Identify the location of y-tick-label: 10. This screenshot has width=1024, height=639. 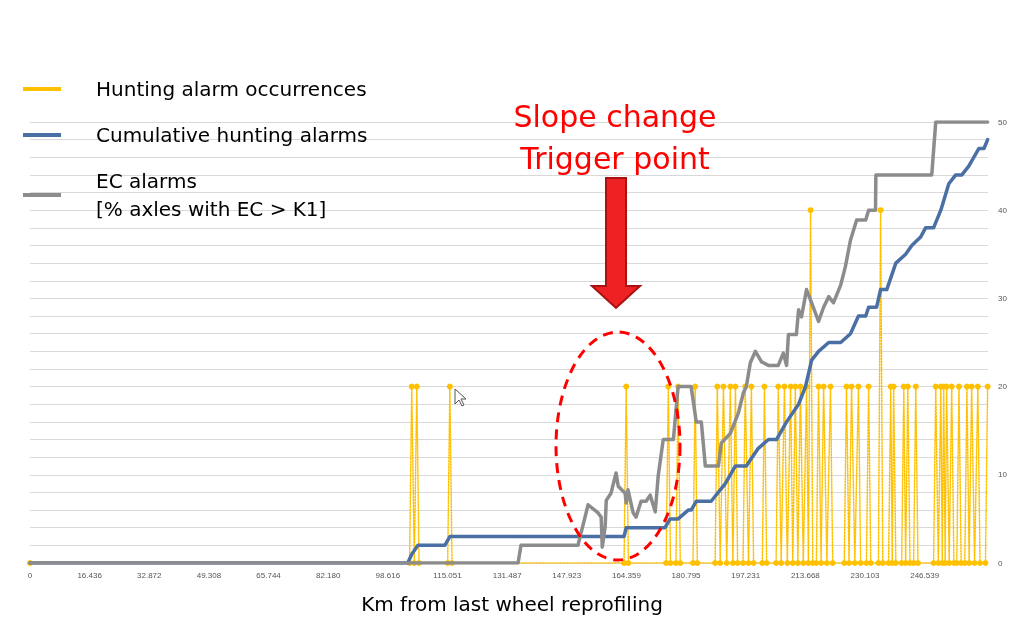
(1003, 475).